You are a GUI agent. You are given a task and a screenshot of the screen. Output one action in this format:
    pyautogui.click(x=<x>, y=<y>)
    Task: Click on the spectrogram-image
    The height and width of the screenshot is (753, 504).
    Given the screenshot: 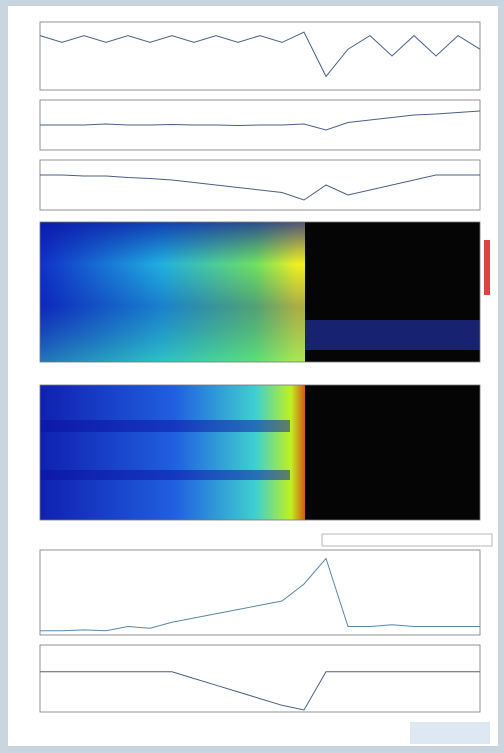 What is the action you would take?
    pyautogui.click(x=175, y=452)
    